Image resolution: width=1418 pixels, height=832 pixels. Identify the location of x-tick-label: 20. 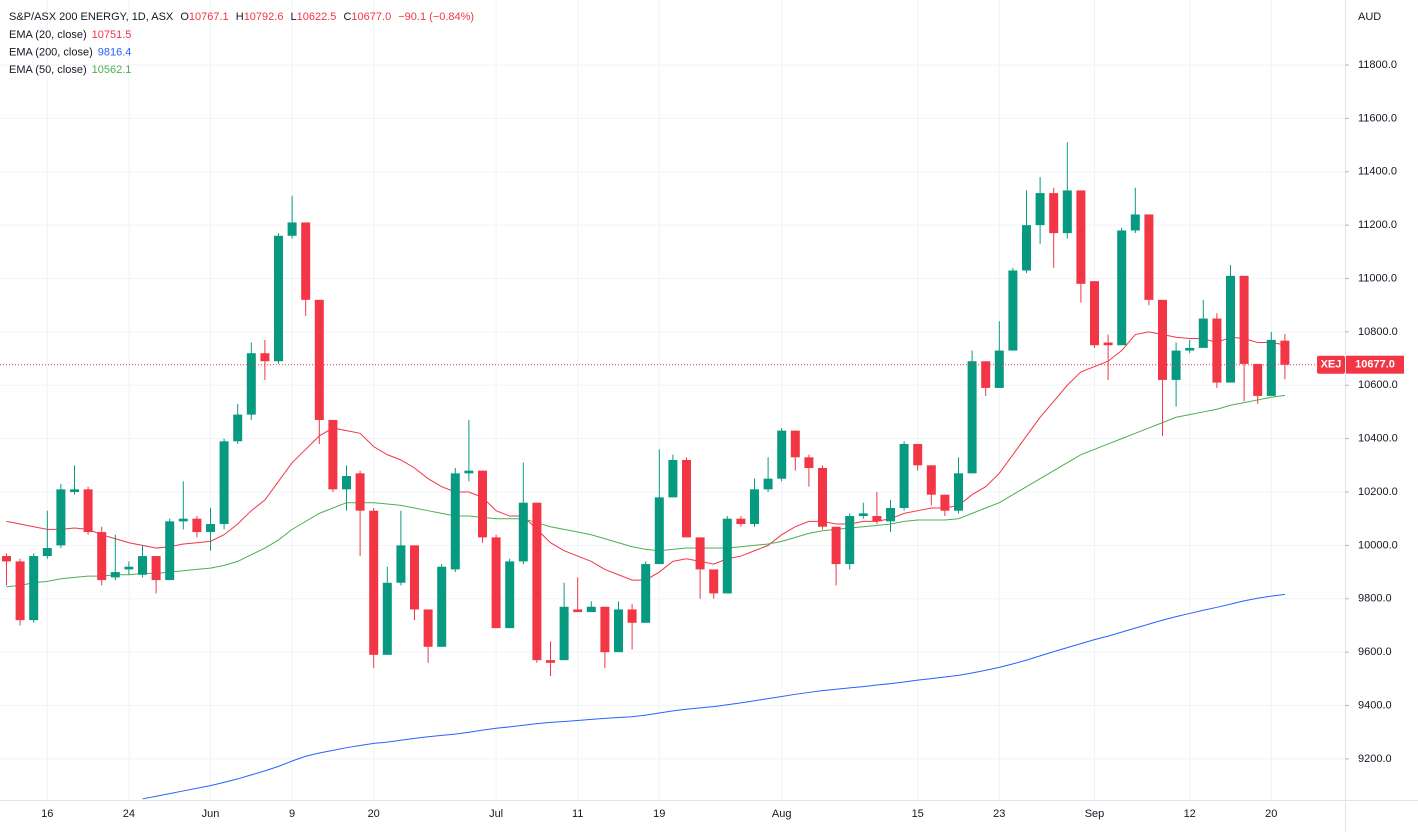
(1271, 814).